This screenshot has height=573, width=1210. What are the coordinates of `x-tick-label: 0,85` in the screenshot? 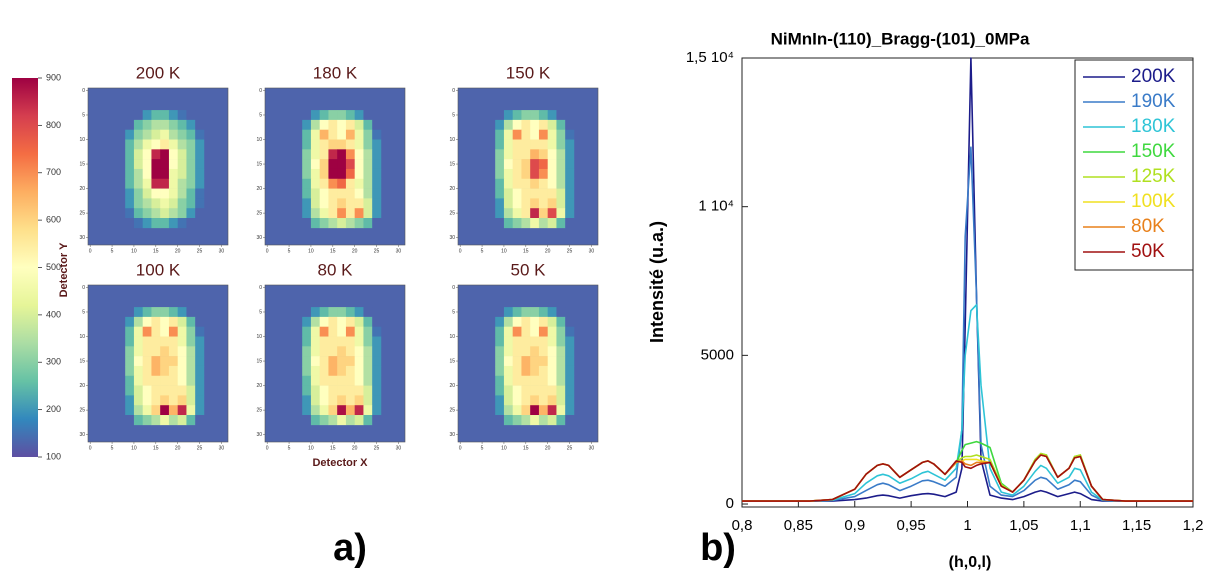 It's located at (798, 525).